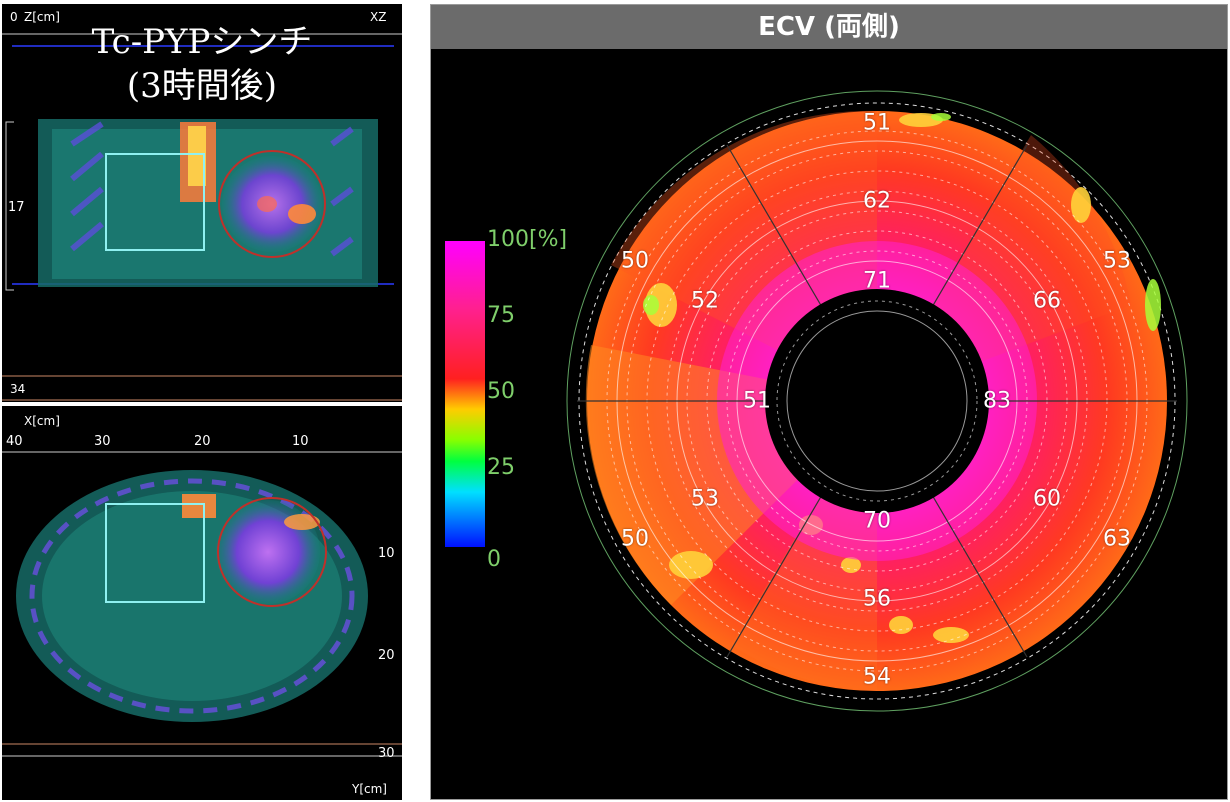 Image resolution: width=1230 pixels, height=802 pixels. Describe the element at coordinates (527, 239) in the screenshot. I see `colorbar-label-100: 100[%]` at that location.